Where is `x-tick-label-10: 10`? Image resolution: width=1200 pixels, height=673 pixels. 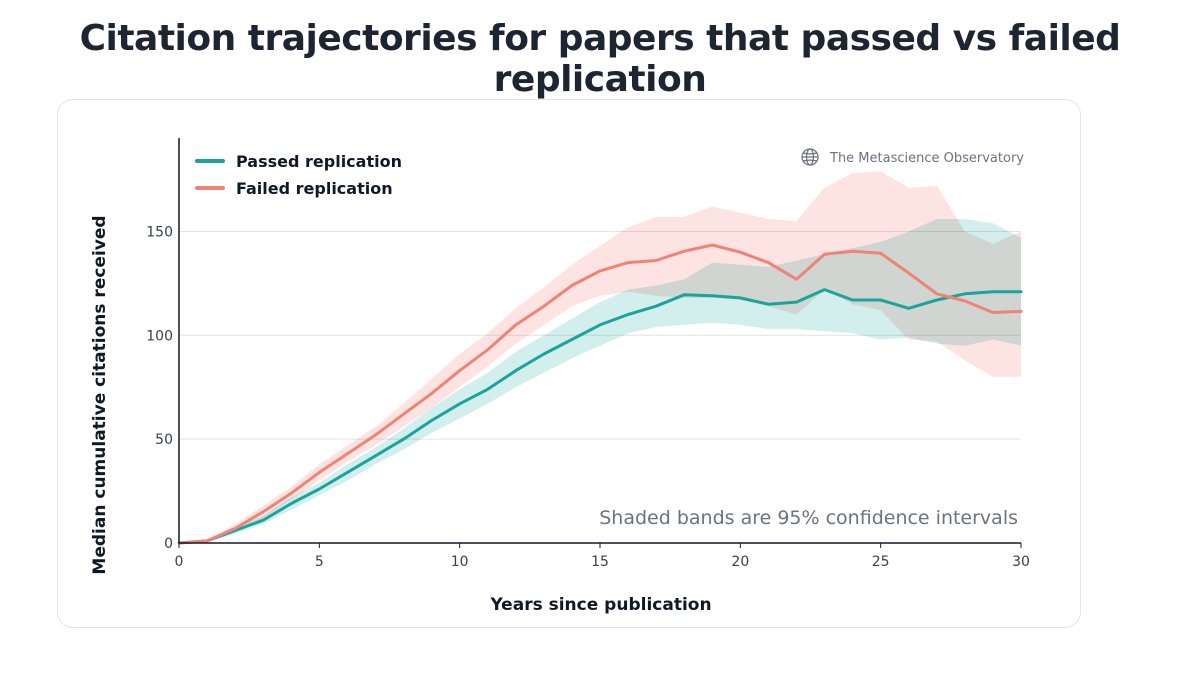
x-tick-label-10: 10 is located at coordinates (460, 562).